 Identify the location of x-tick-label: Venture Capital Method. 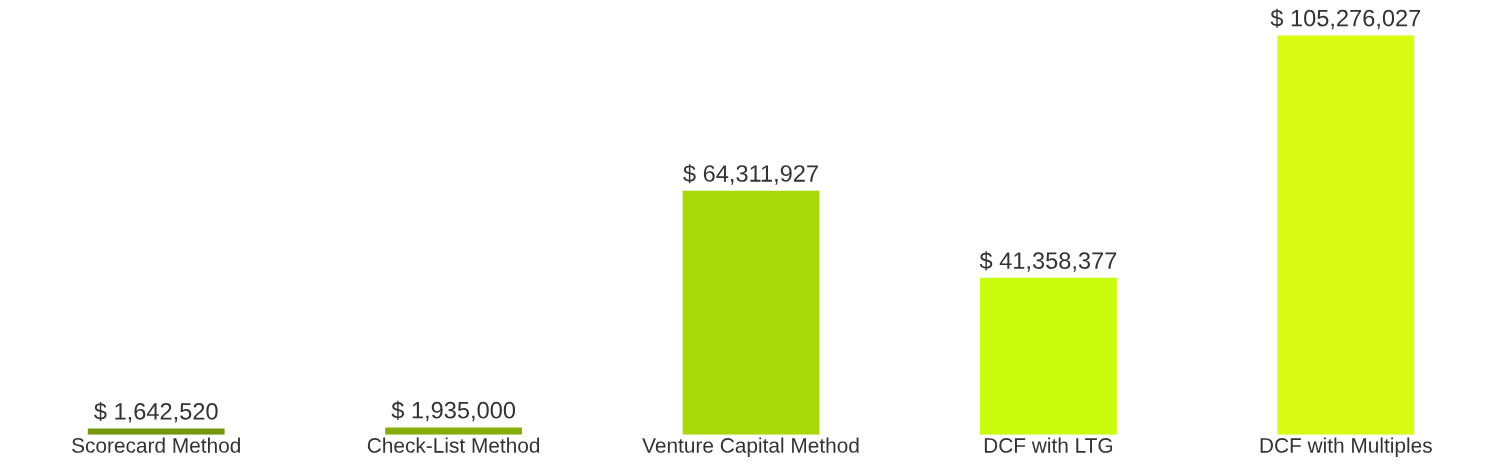
(750, 447).